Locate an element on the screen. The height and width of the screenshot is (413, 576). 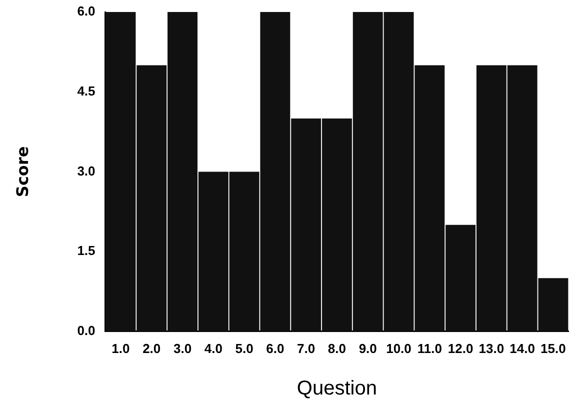
y-tick-label: 1.5 is located at coordinates (86, 250).